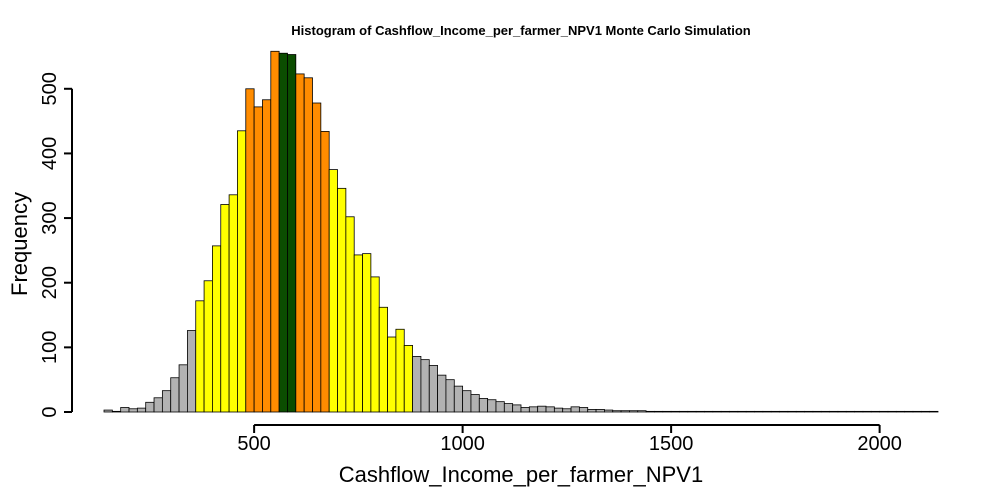  I want to click on y-tick-label: 0, so click(50, 411).